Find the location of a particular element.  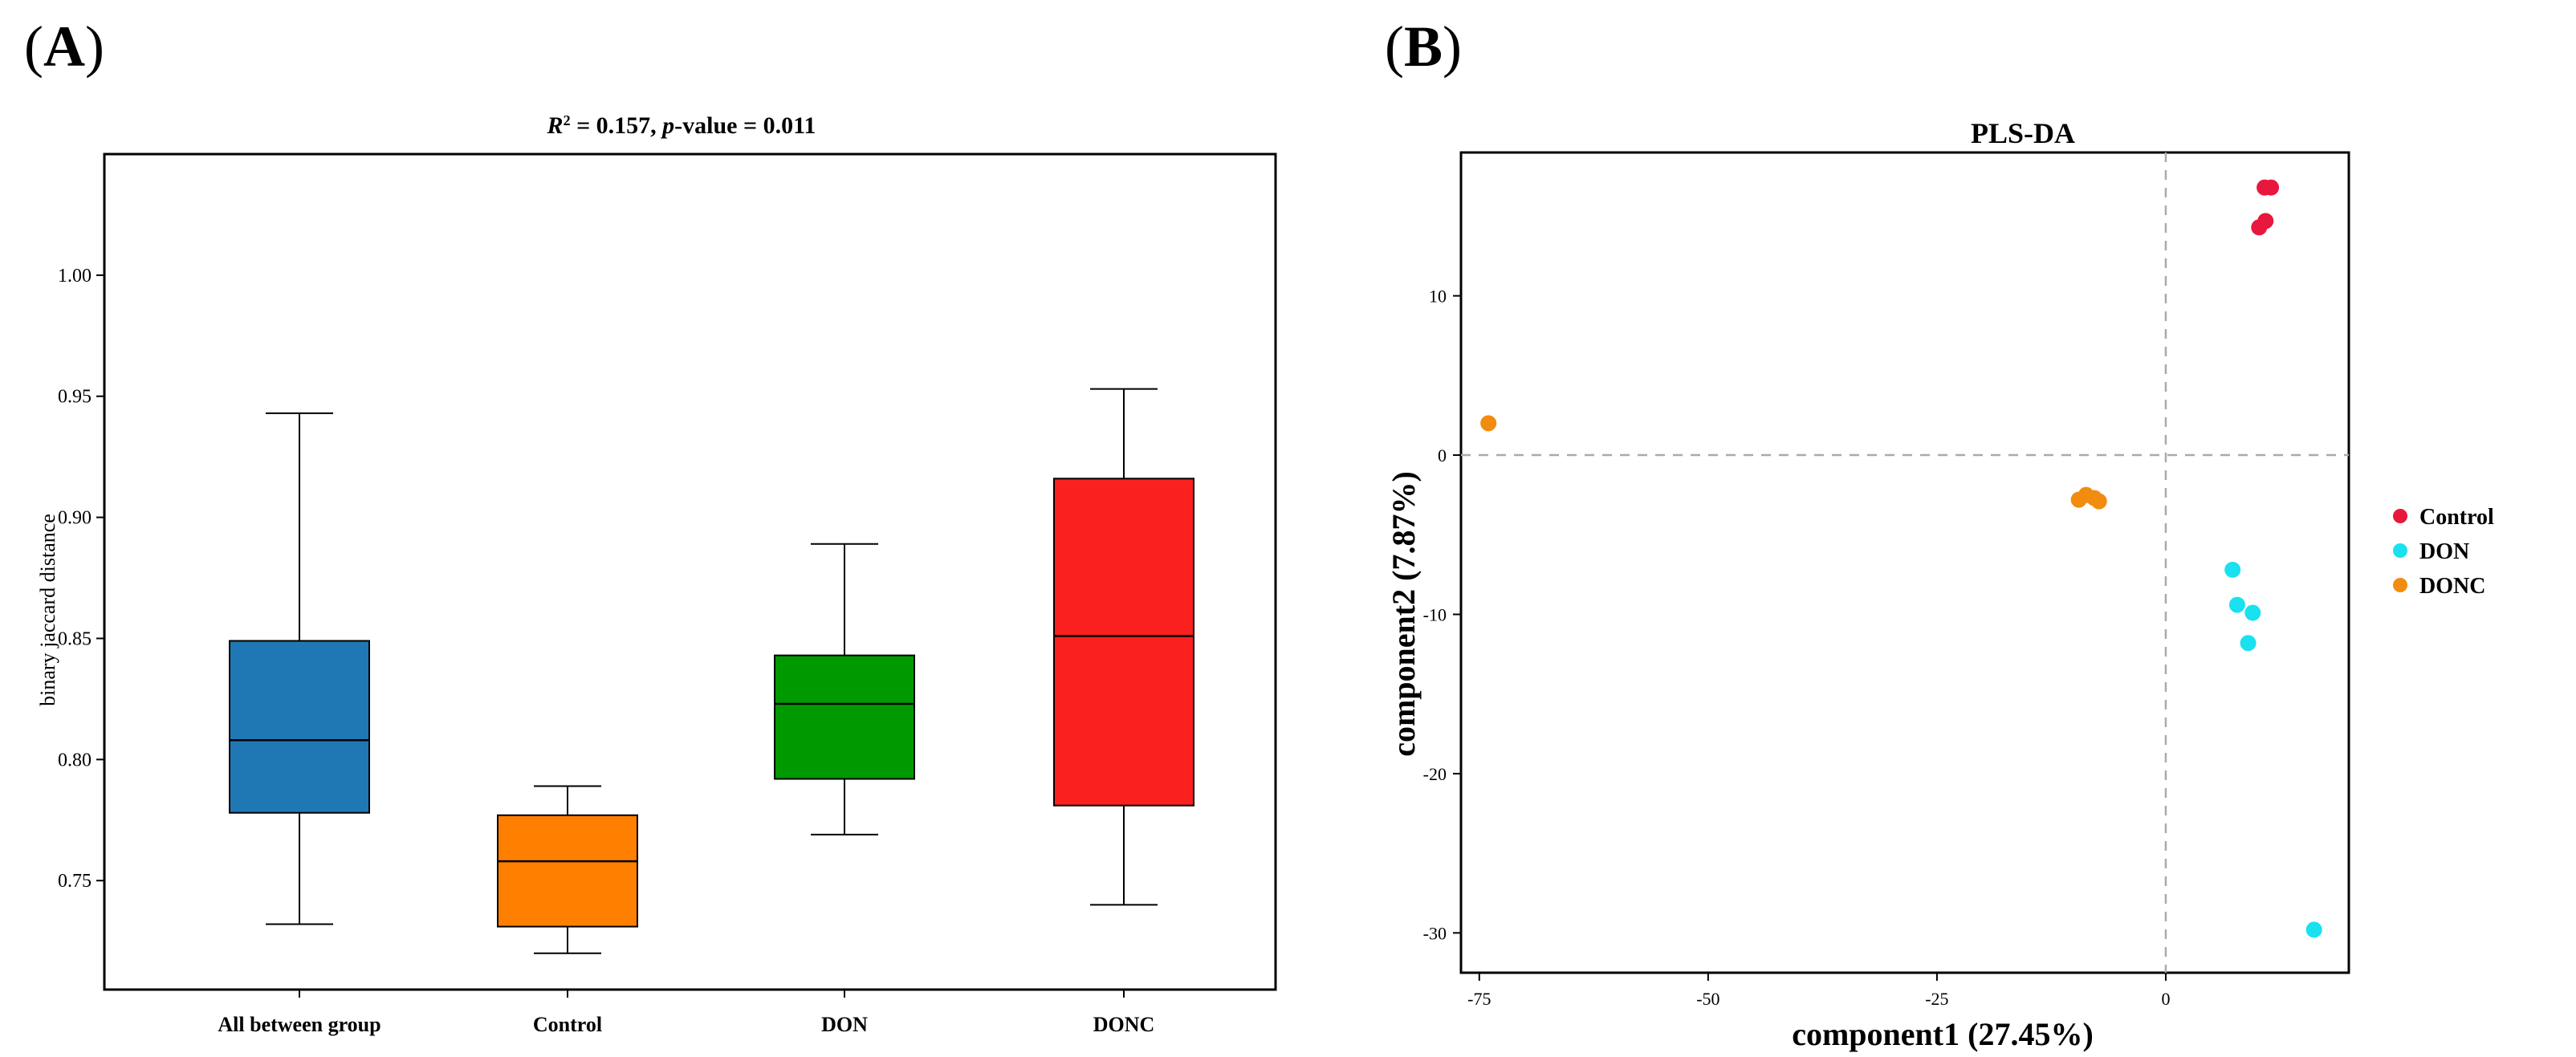

y-tick-label: 1.00 is located at coordinates (75, 276).